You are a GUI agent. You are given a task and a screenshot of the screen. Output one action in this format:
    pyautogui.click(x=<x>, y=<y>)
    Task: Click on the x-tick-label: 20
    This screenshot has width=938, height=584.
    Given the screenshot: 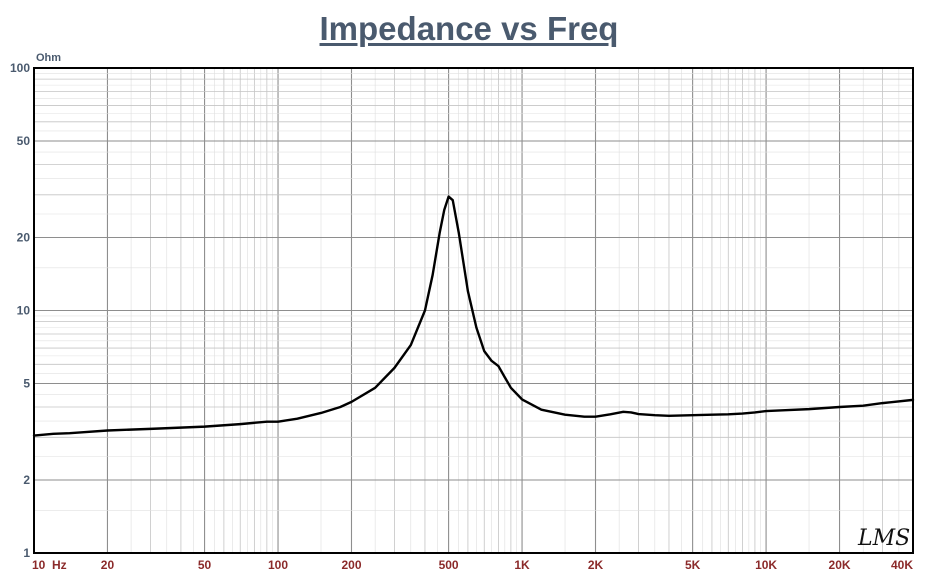 What is the action you would take?
    pyautogui.click(x=108, y=565)
    